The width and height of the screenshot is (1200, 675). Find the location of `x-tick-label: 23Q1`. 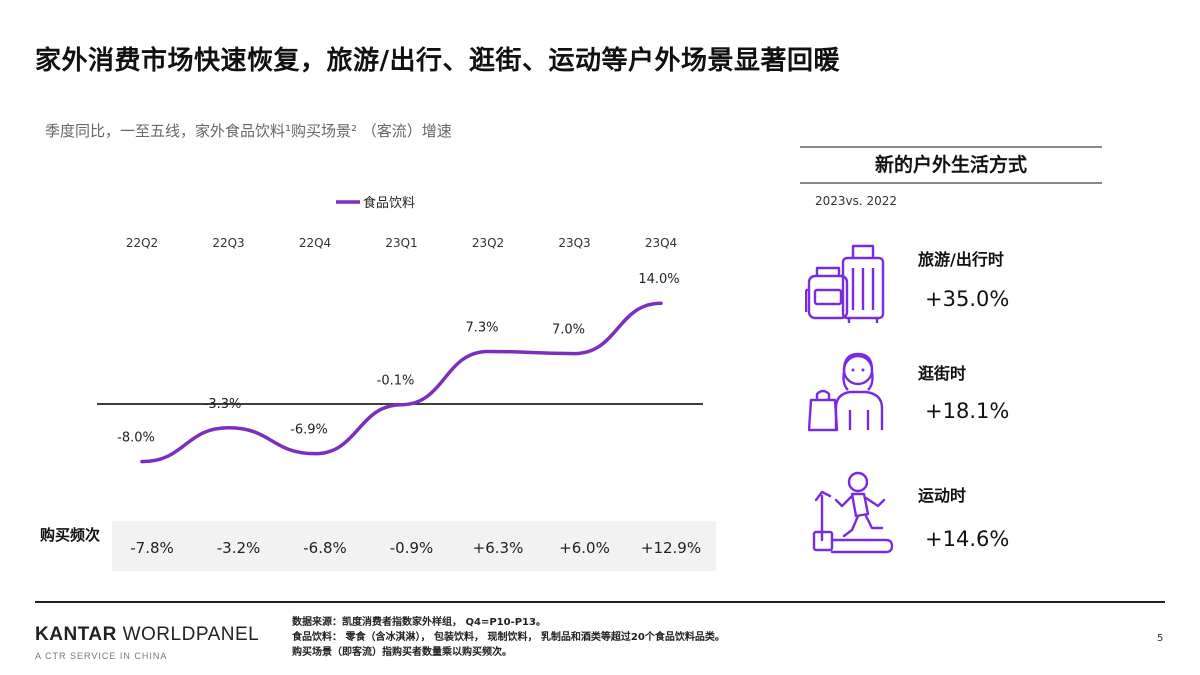

x-tick-label: 23Q1 is located at coordinates (401, 243).